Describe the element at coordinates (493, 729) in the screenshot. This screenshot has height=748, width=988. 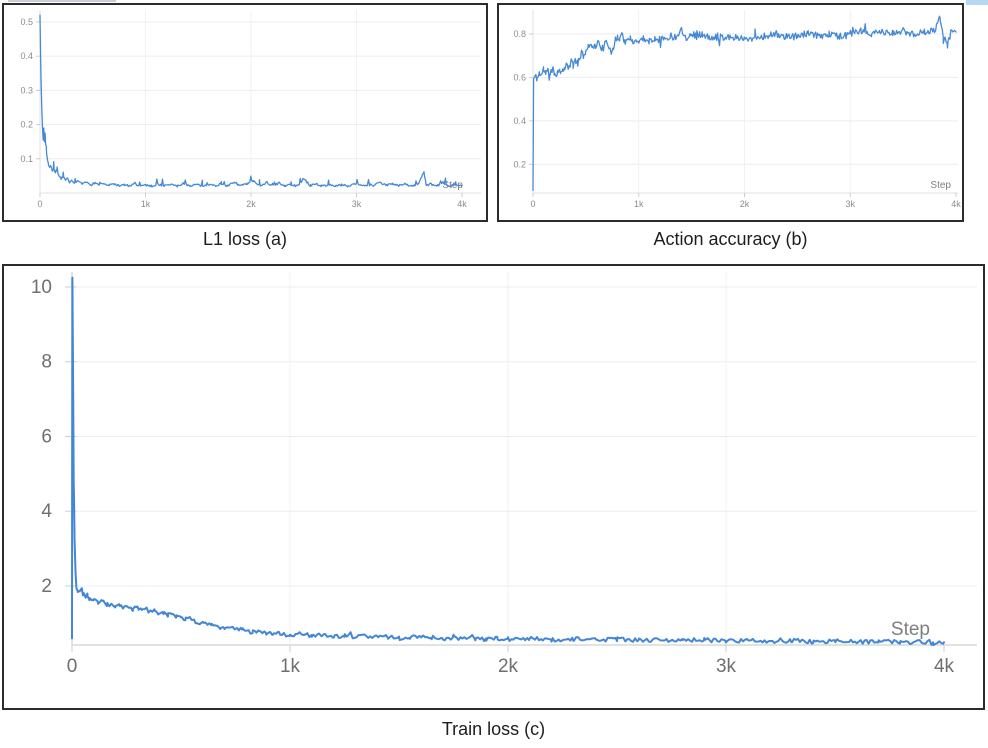
I see `caption-train-loss: Train loss (c)` at that location.